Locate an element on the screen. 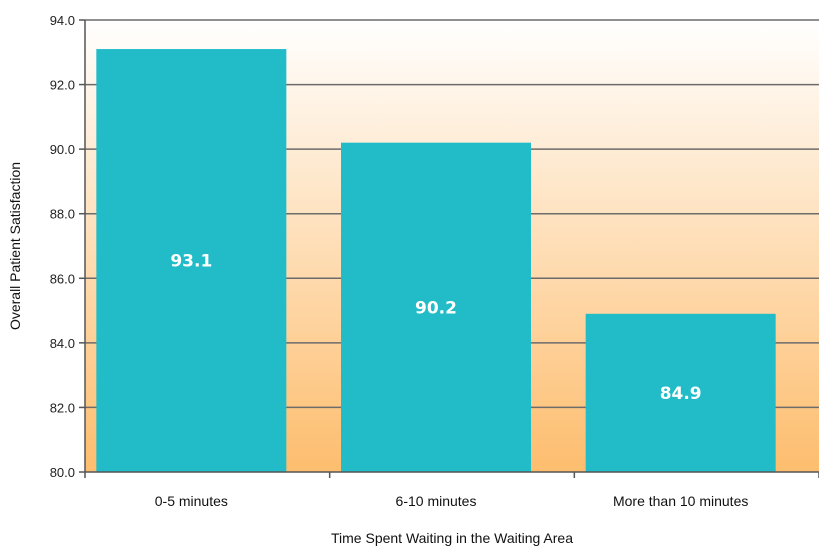 This screenshot has height=548, width=819. y-tick-label: 88.0 is located at coordinates (62, 214).